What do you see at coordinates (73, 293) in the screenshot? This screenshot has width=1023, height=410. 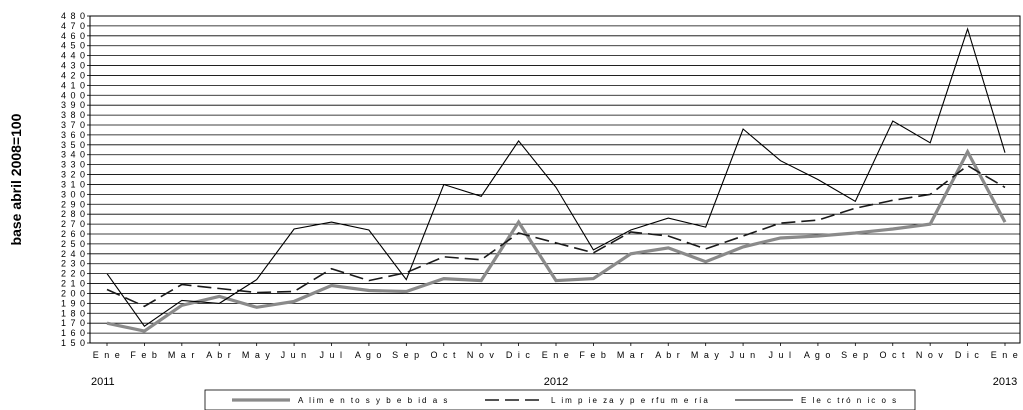 I see `y-tick-label: 2 0 0` at bounding box center [73, 293].